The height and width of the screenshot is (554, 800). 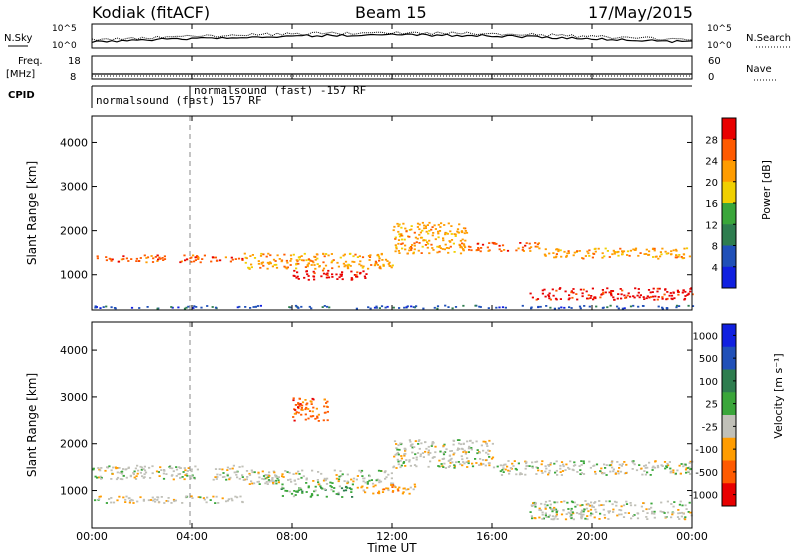 I want to click on velocity-band, so click(x=317, y=491).